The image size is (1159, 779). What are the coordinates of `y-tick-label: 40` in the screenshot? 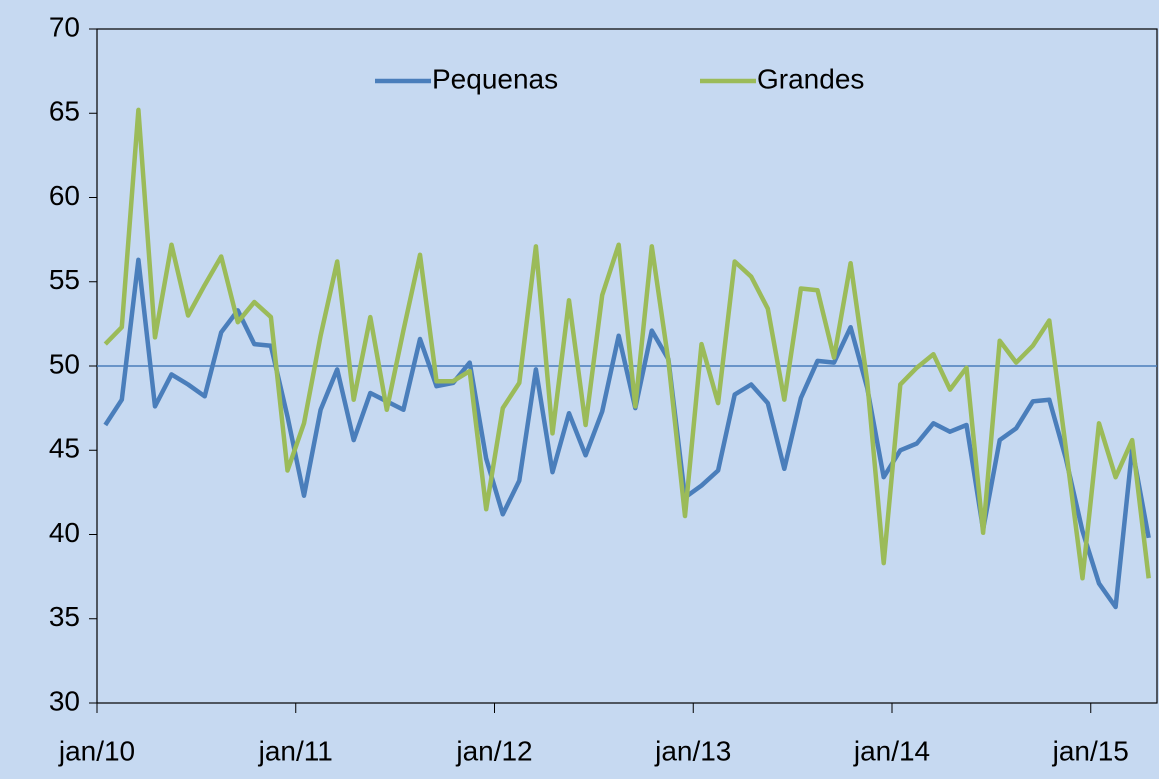 It's located at (64, 532).